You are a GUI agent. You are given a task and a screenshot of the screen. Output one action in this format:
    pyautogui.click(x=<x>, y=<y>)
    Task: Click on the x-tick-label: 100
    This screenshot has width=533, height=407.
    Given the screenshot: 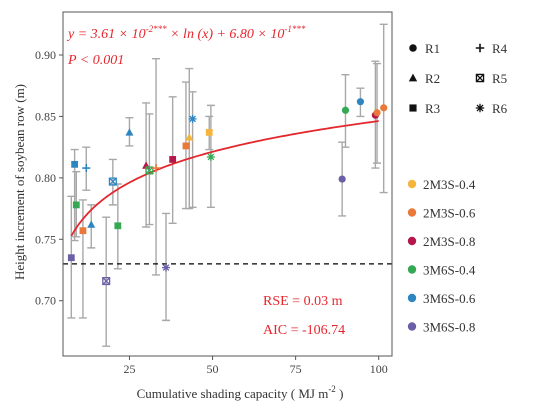 What is the action you would take?
    pyautogui.click(x=379, y=369)
    